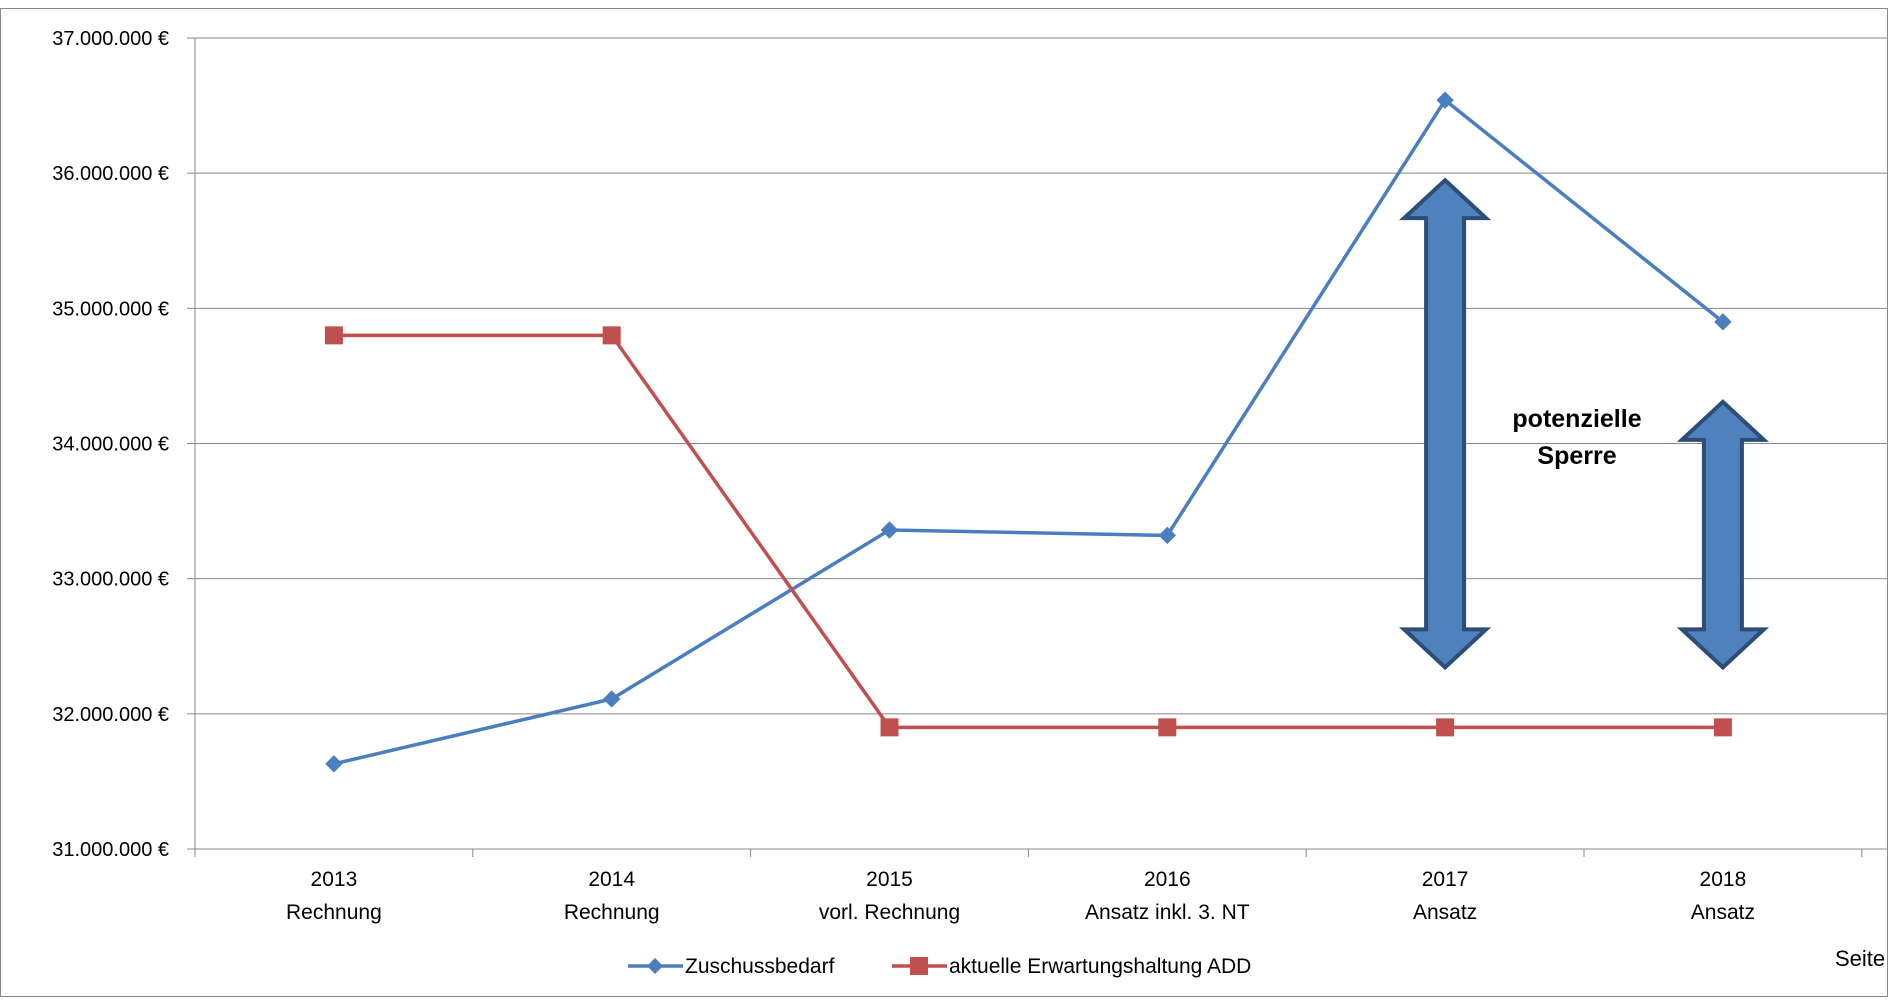 The image size is (1890, 1003). What do you see at coordinates (110, 715) in the screenshot?
I see `y-tick-label: 32.000.000 €` at bounding box center [110, 715].